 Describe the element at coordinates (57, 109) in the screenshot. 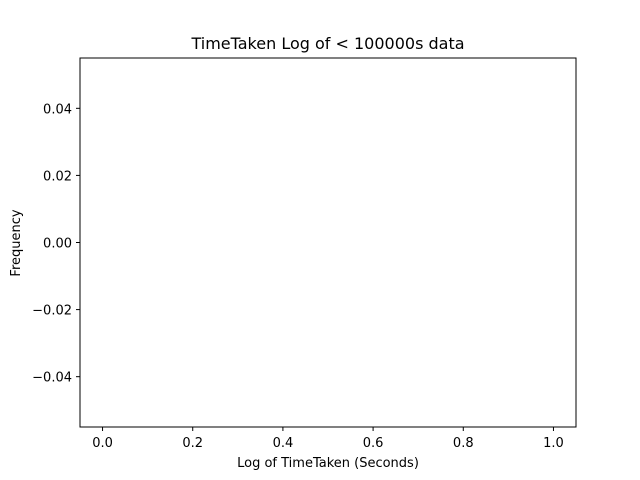

I see `y-tick-label: 0.04` at that location.